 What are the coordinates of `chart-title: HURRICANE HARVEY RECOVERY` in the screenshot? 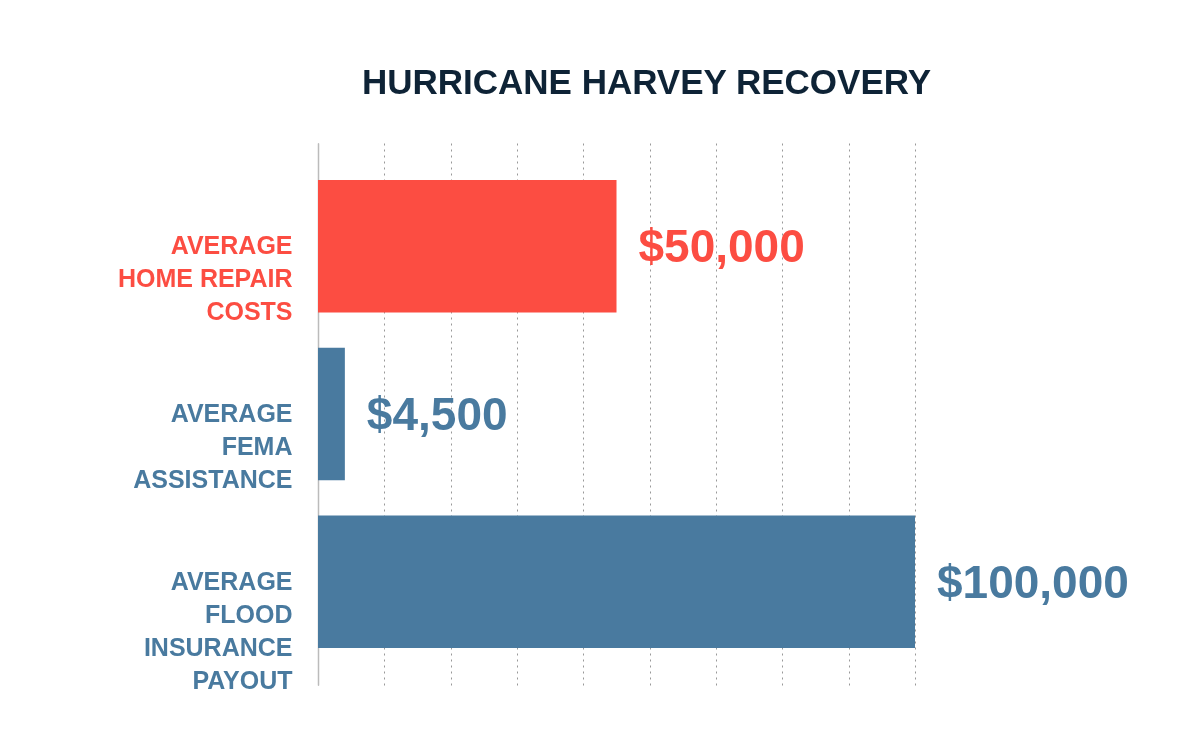 It's located at (646, 81).